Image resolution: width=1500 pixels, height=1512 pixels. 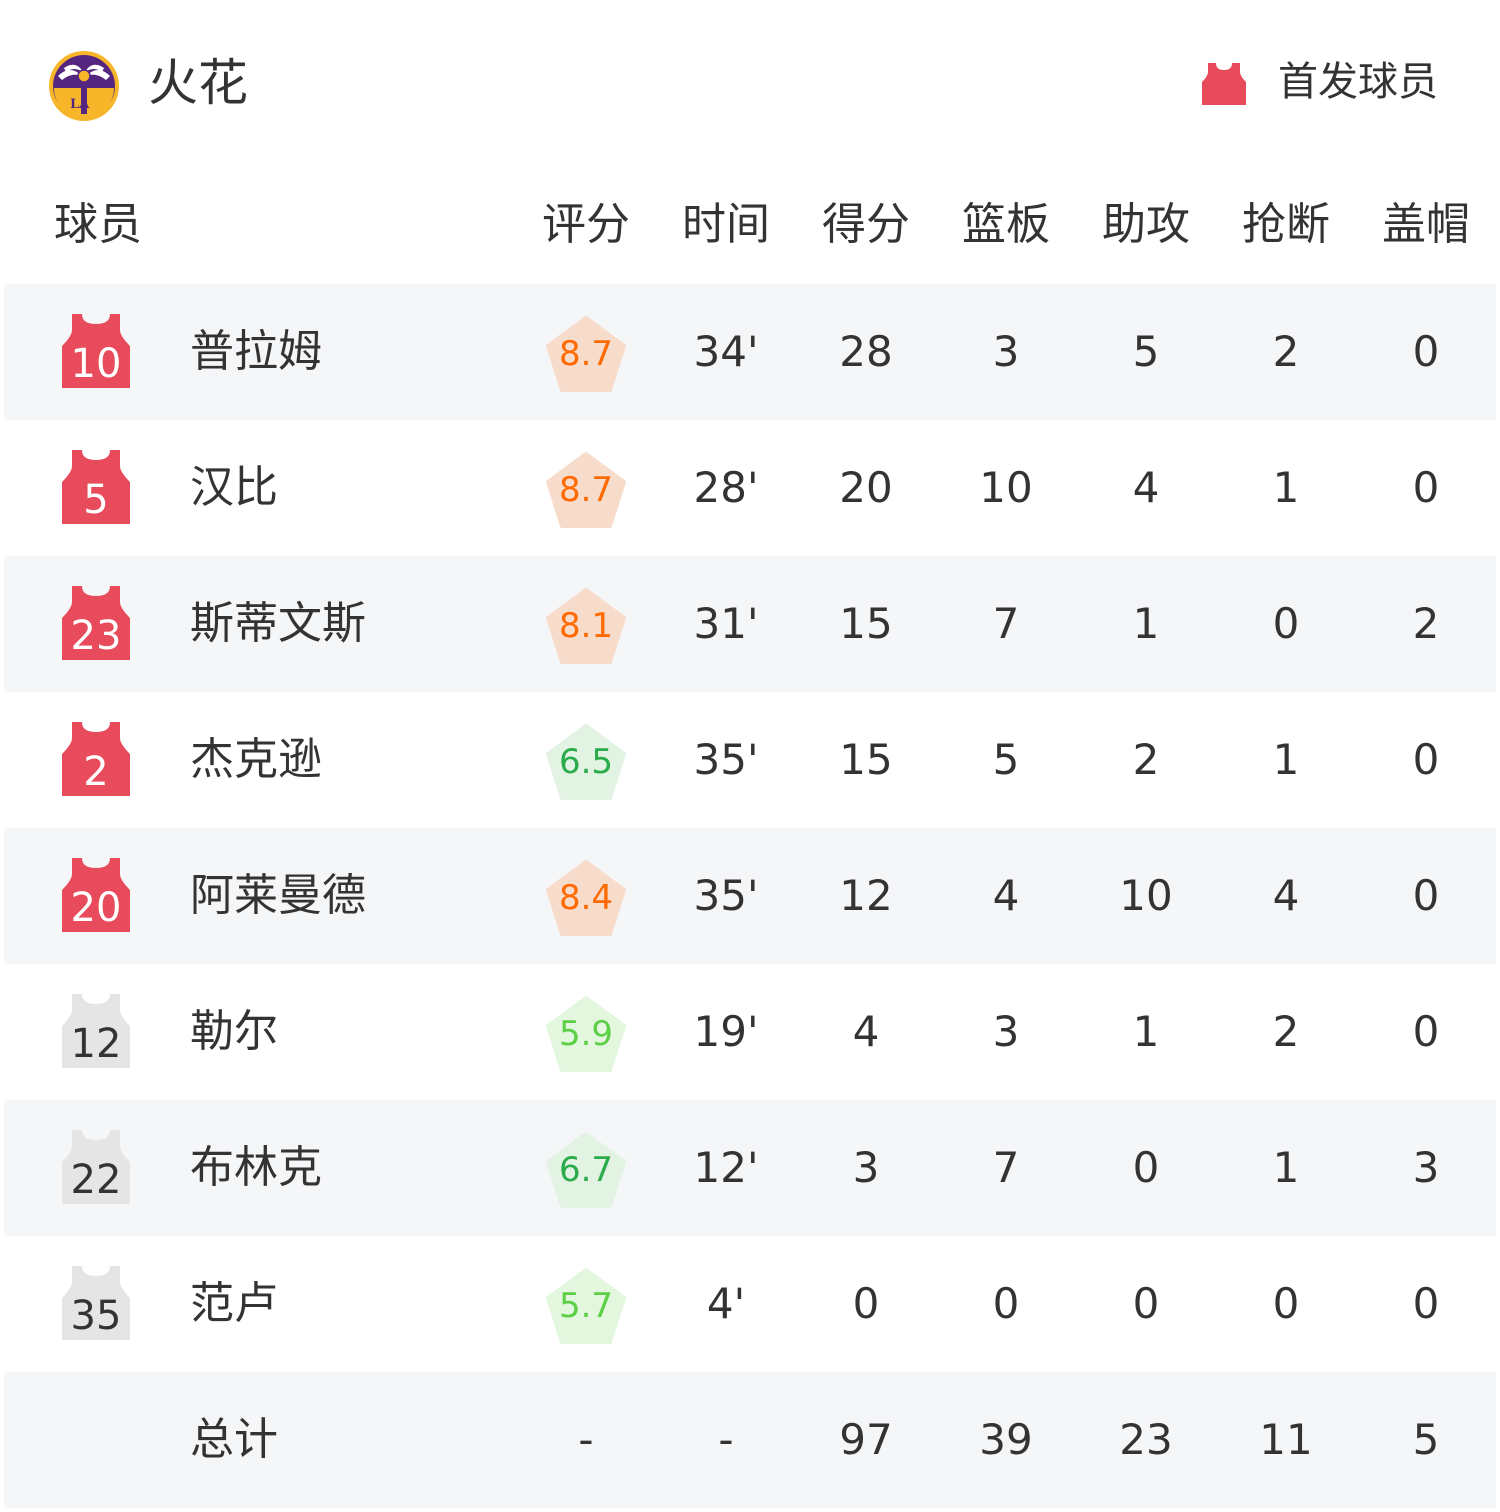 I want to click on player-row: 23 斯蒂文斯 8.1 31' 15 7 1 0 2, so click(x=750, y=624).